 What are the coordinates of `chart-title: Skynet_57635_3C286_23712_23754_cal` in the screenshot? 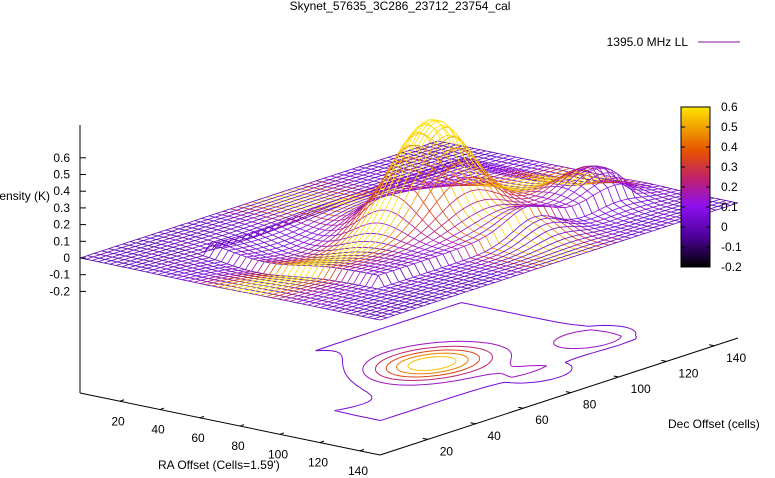 It's located at (400, 6).